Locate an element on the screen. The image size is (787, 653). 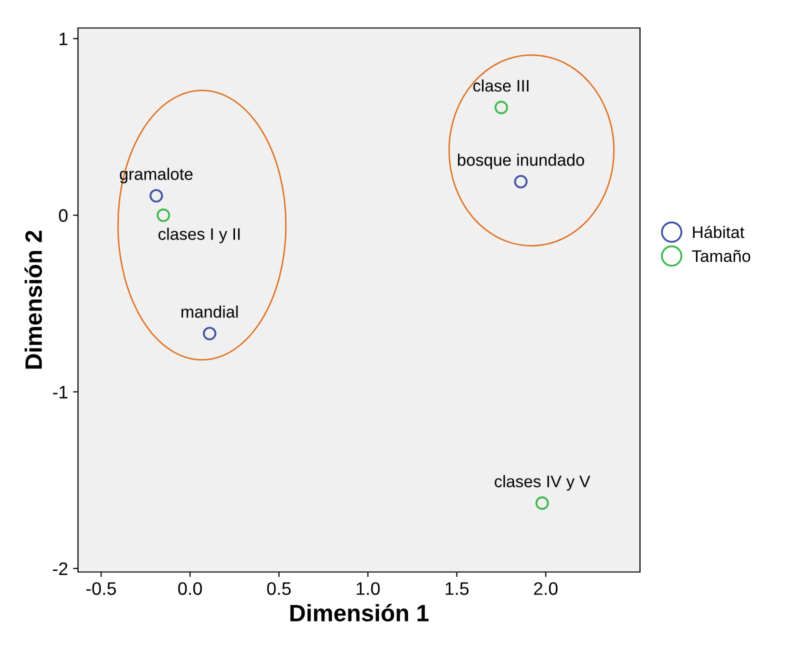
annotation: bosque inundado is located at coordinates (521, 162).